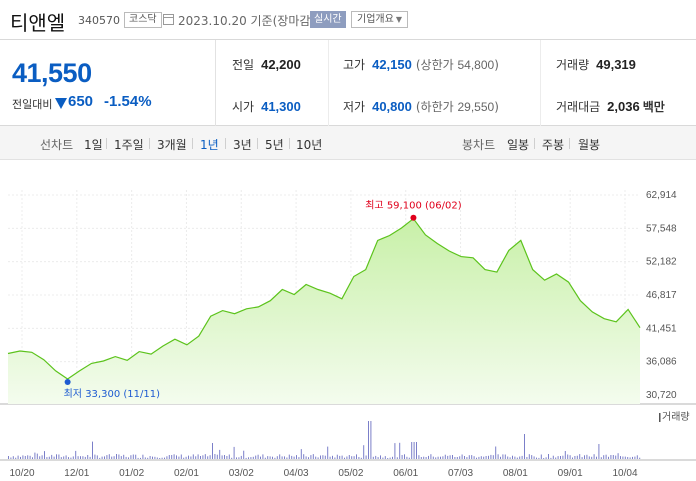  Describe the element at coordinates (281, 106) in the screenshot. I see `open-value: 41,300` at that location.